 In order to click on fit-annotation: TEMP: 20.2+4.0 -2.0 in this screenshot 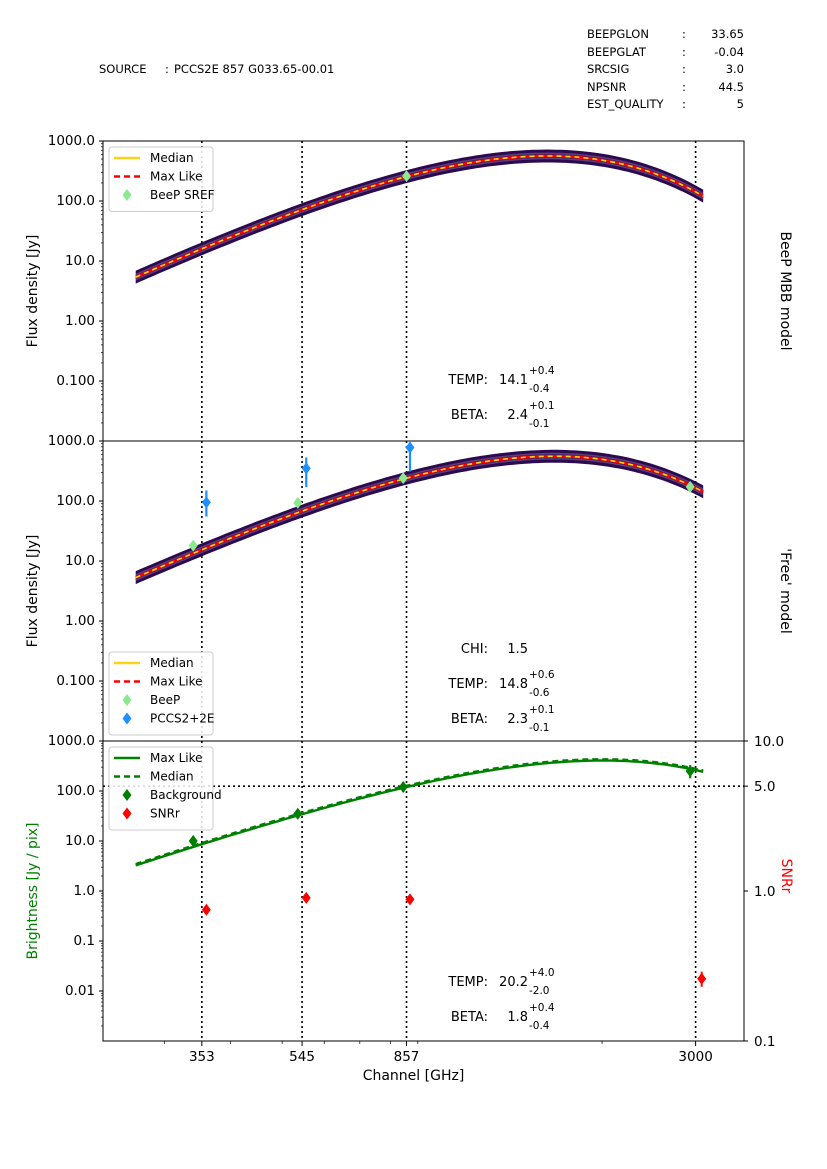, I will do `click(500, 982)`.